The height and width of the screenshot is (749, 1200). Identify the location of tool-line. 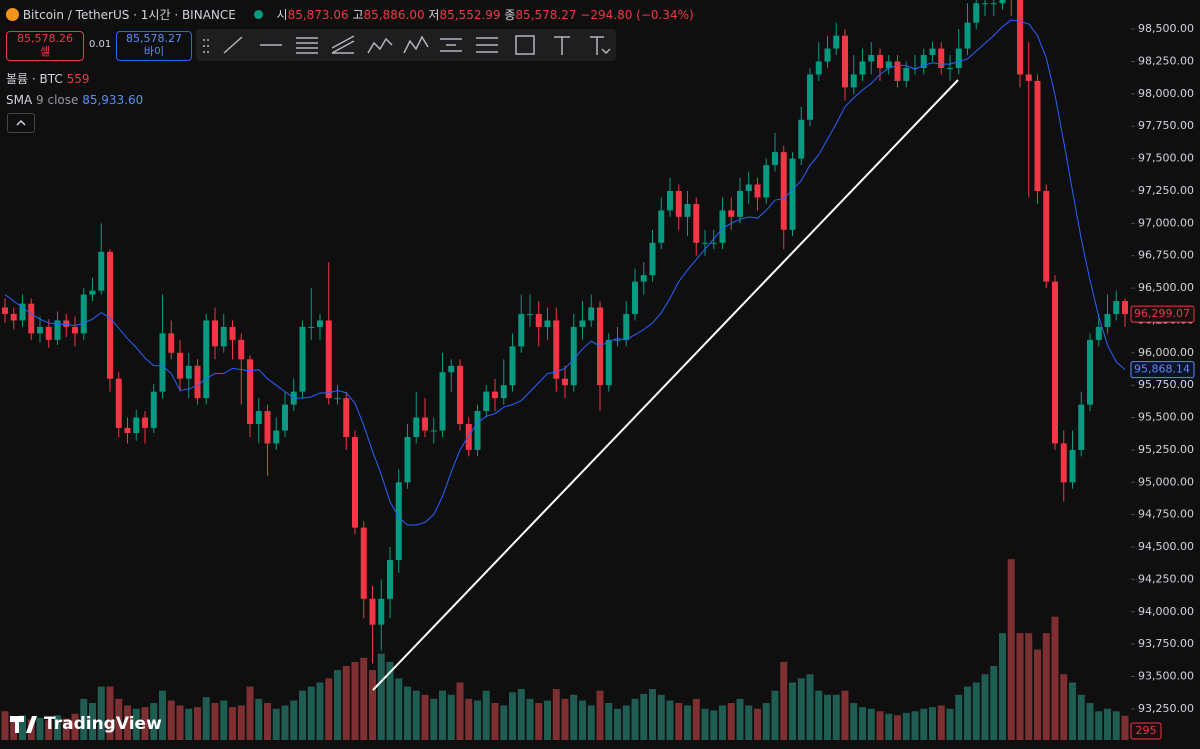
(233, 45).